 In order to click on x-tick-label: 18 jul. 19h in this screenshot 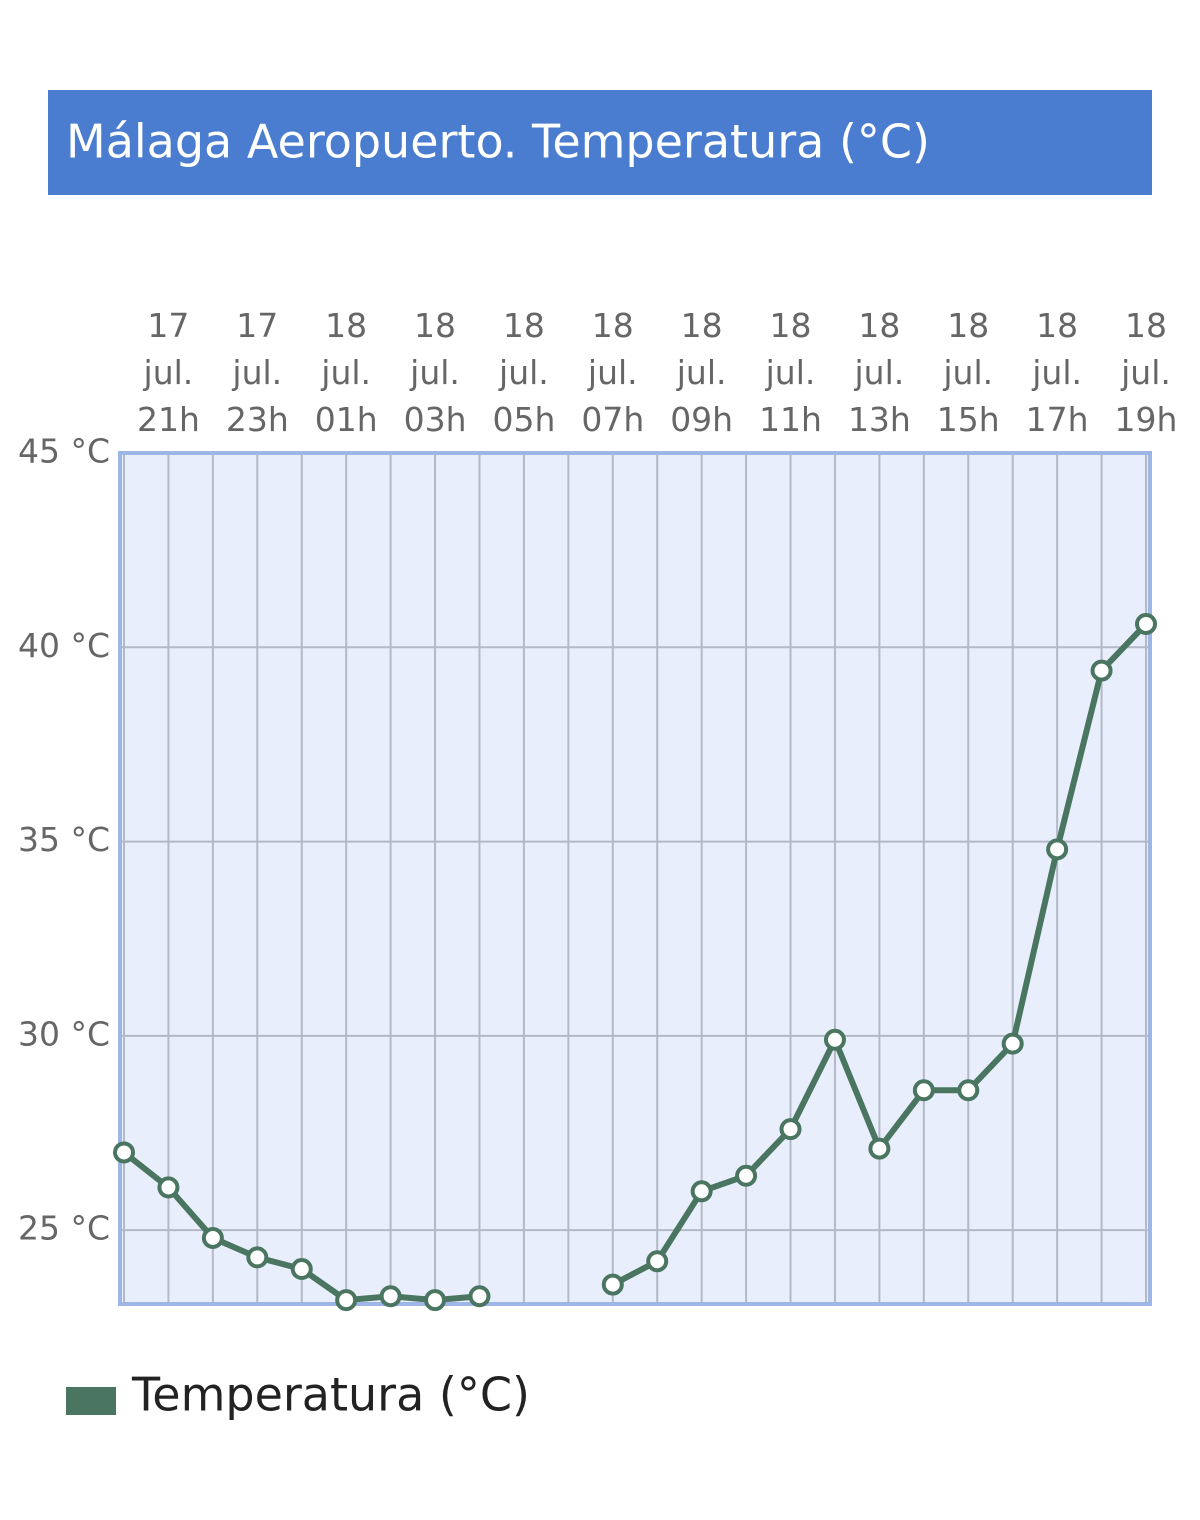, I will do `click(1146, 372)`.